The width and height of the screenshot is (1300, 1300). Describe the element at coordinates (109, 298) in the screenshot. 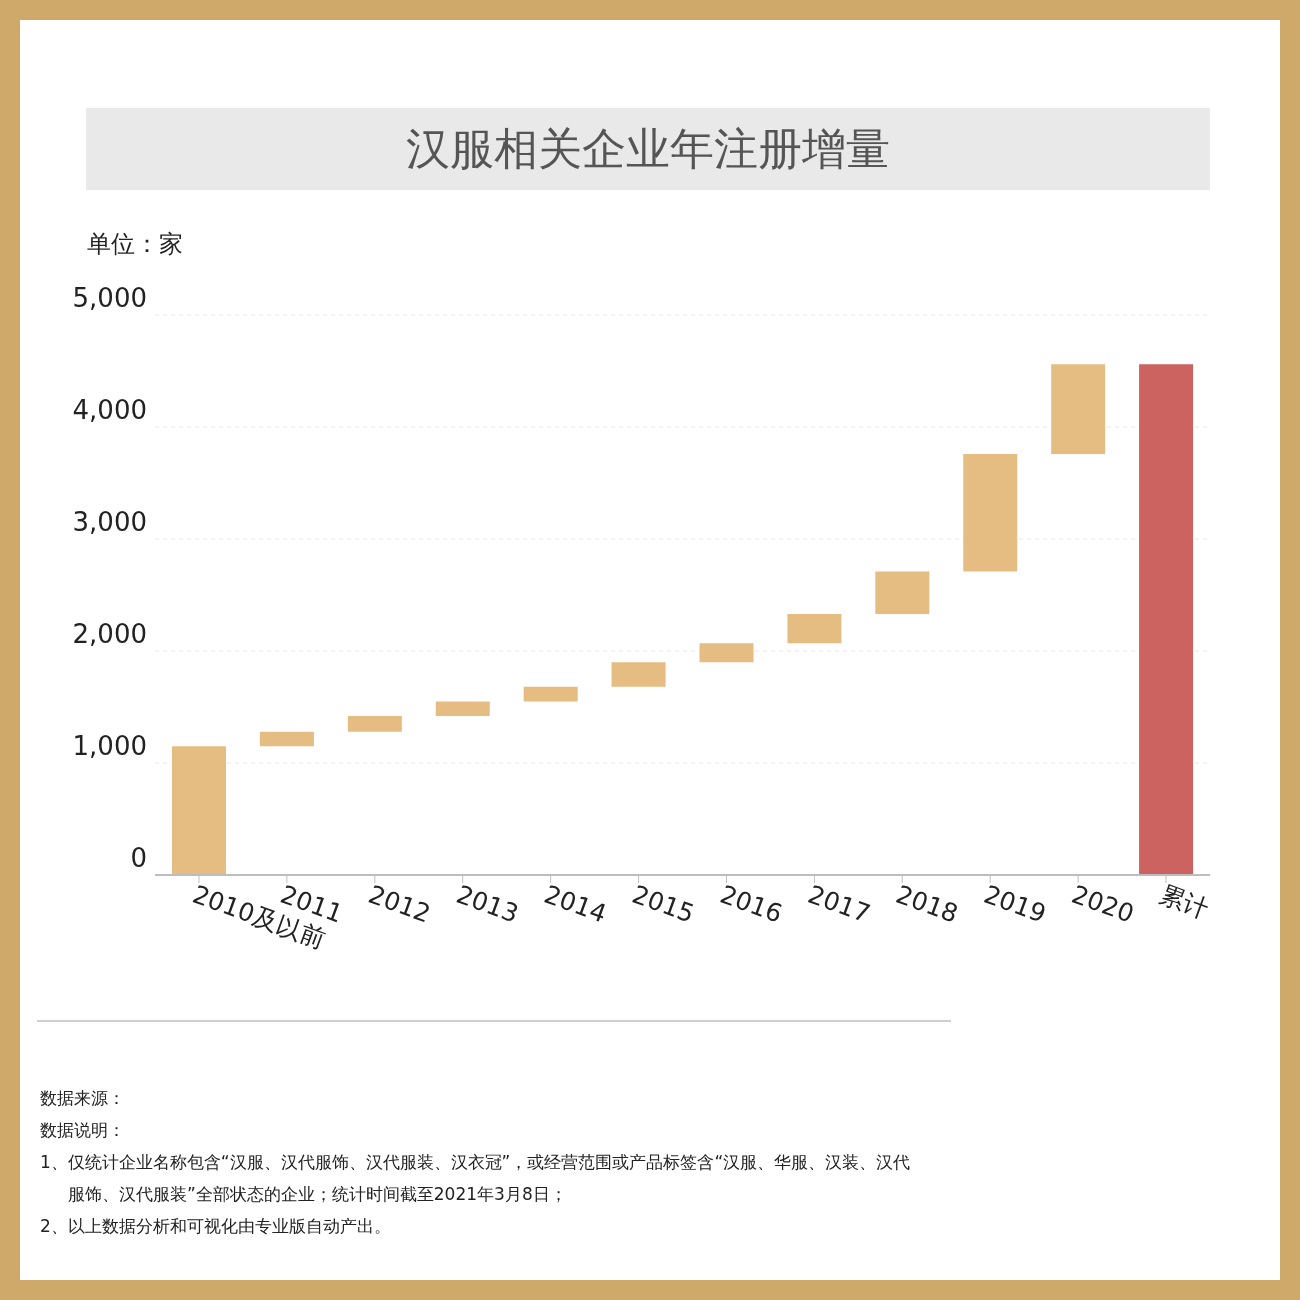

I see `y-tick-label: 5,000` at that location.